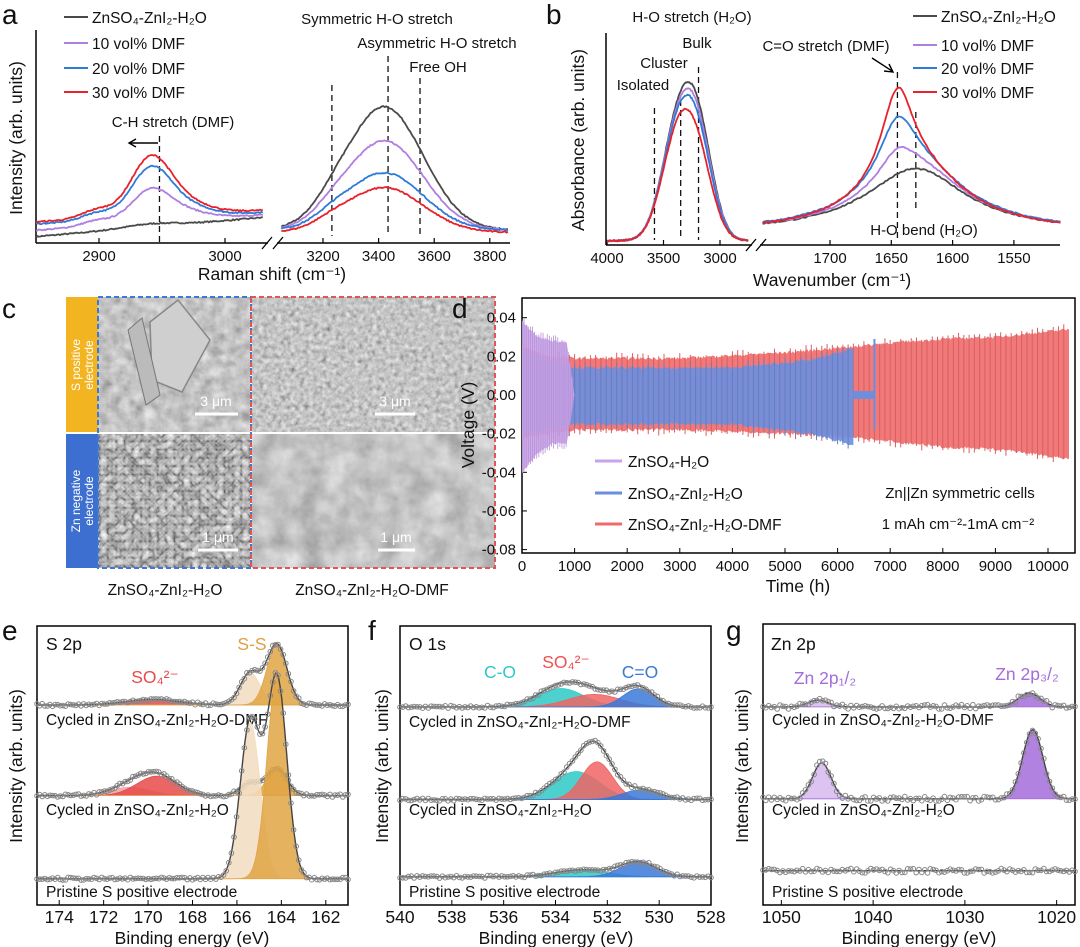 The image size is (1080, 947). I want to click on y-tick-label: 0.04, so click(501, 318).